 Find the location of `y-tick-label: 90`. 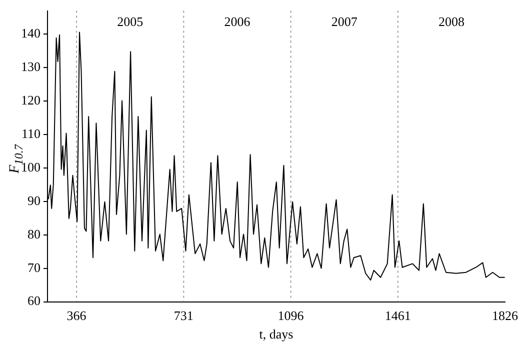

y-tick-label: 90 is located at coordinates (34, 200).